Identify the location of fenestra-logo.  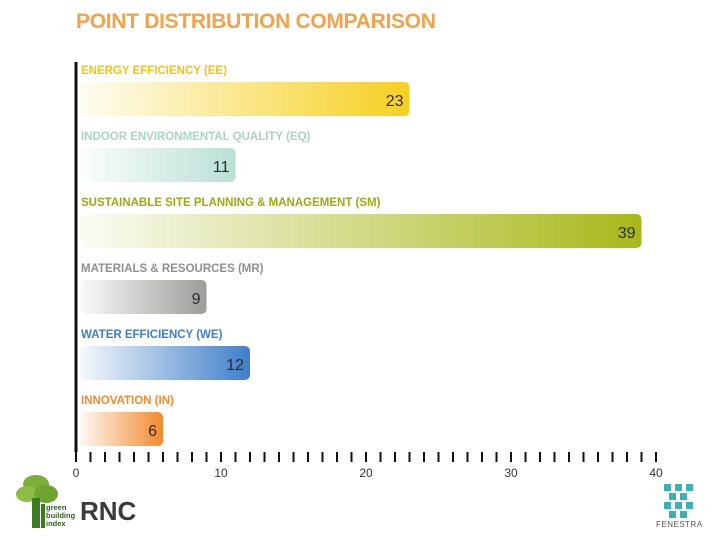
(678, 501).